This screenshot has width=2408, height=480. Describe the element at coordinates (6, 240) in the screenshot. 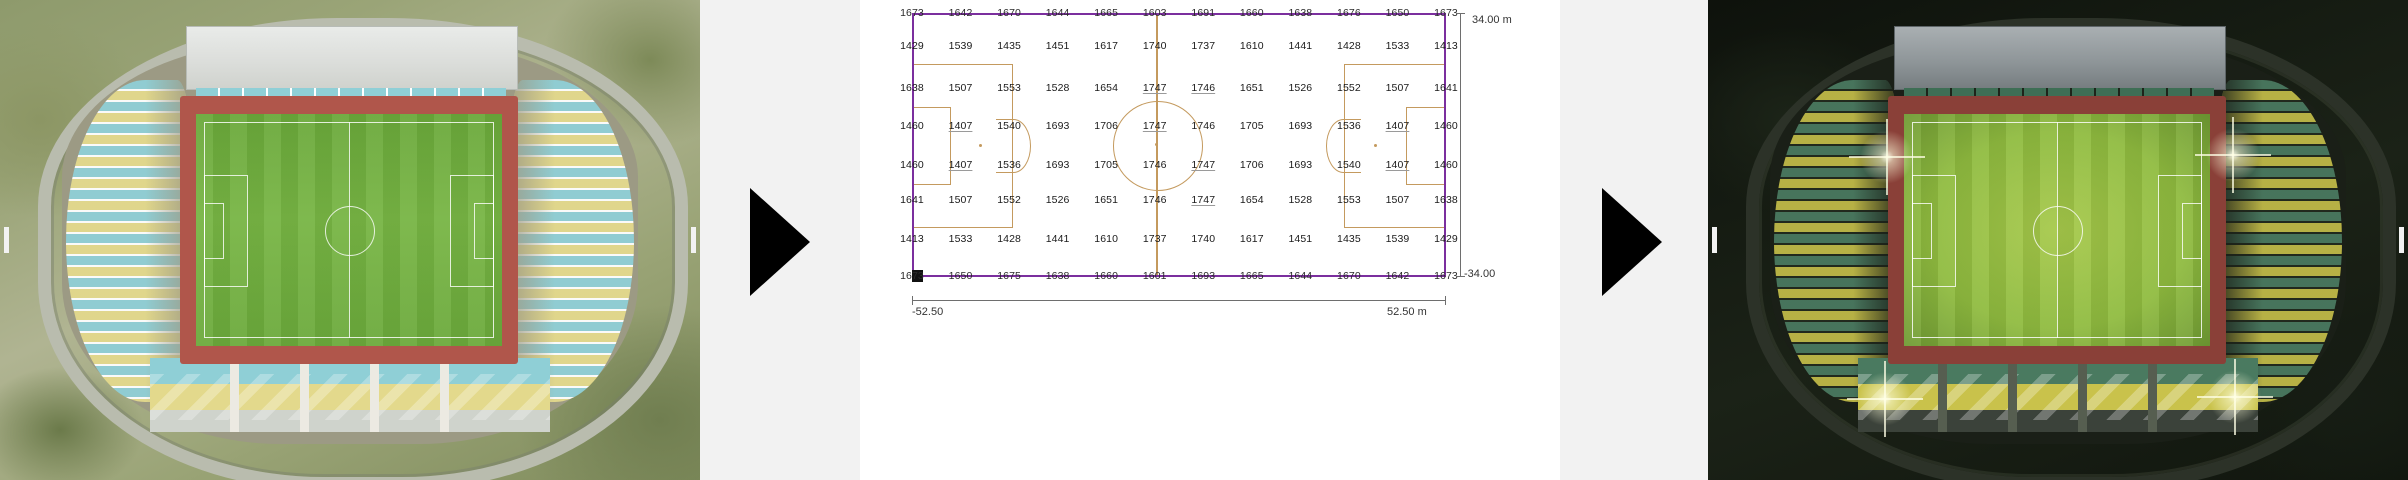

I see `goal-left` at that location.